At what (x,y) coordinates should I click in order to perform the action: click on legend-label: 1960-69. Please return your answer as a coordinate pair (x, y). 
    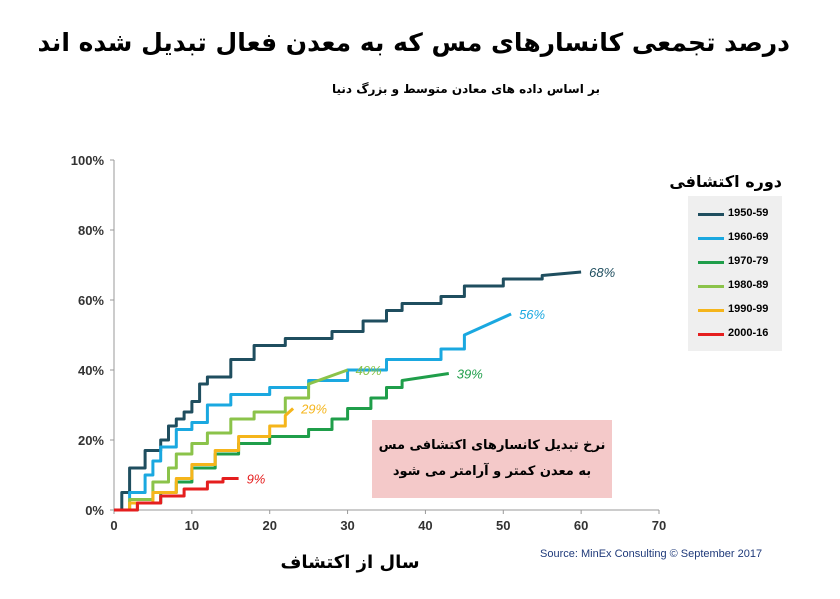
    Looking at the image, I should click on (748, 237).